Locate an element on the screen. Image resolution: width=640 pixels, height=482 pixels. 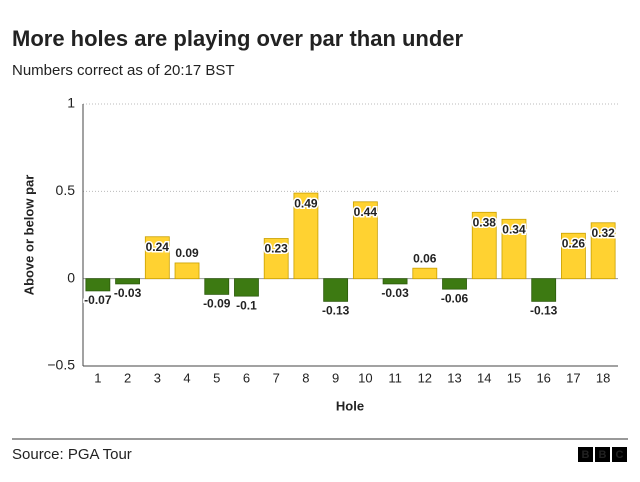
data-label: 0.49 is located at coordinates (306, 203).